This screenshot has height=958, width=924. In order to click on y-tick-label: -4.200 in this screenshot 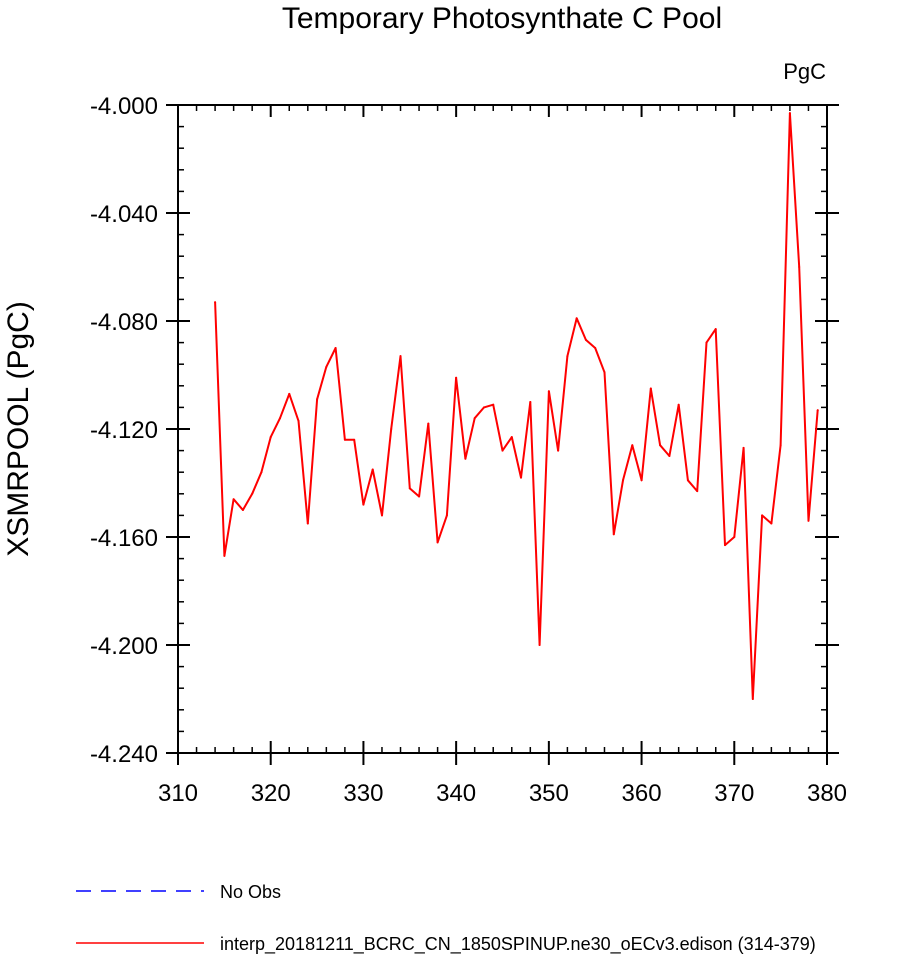, I will do `click(124, 646)`.